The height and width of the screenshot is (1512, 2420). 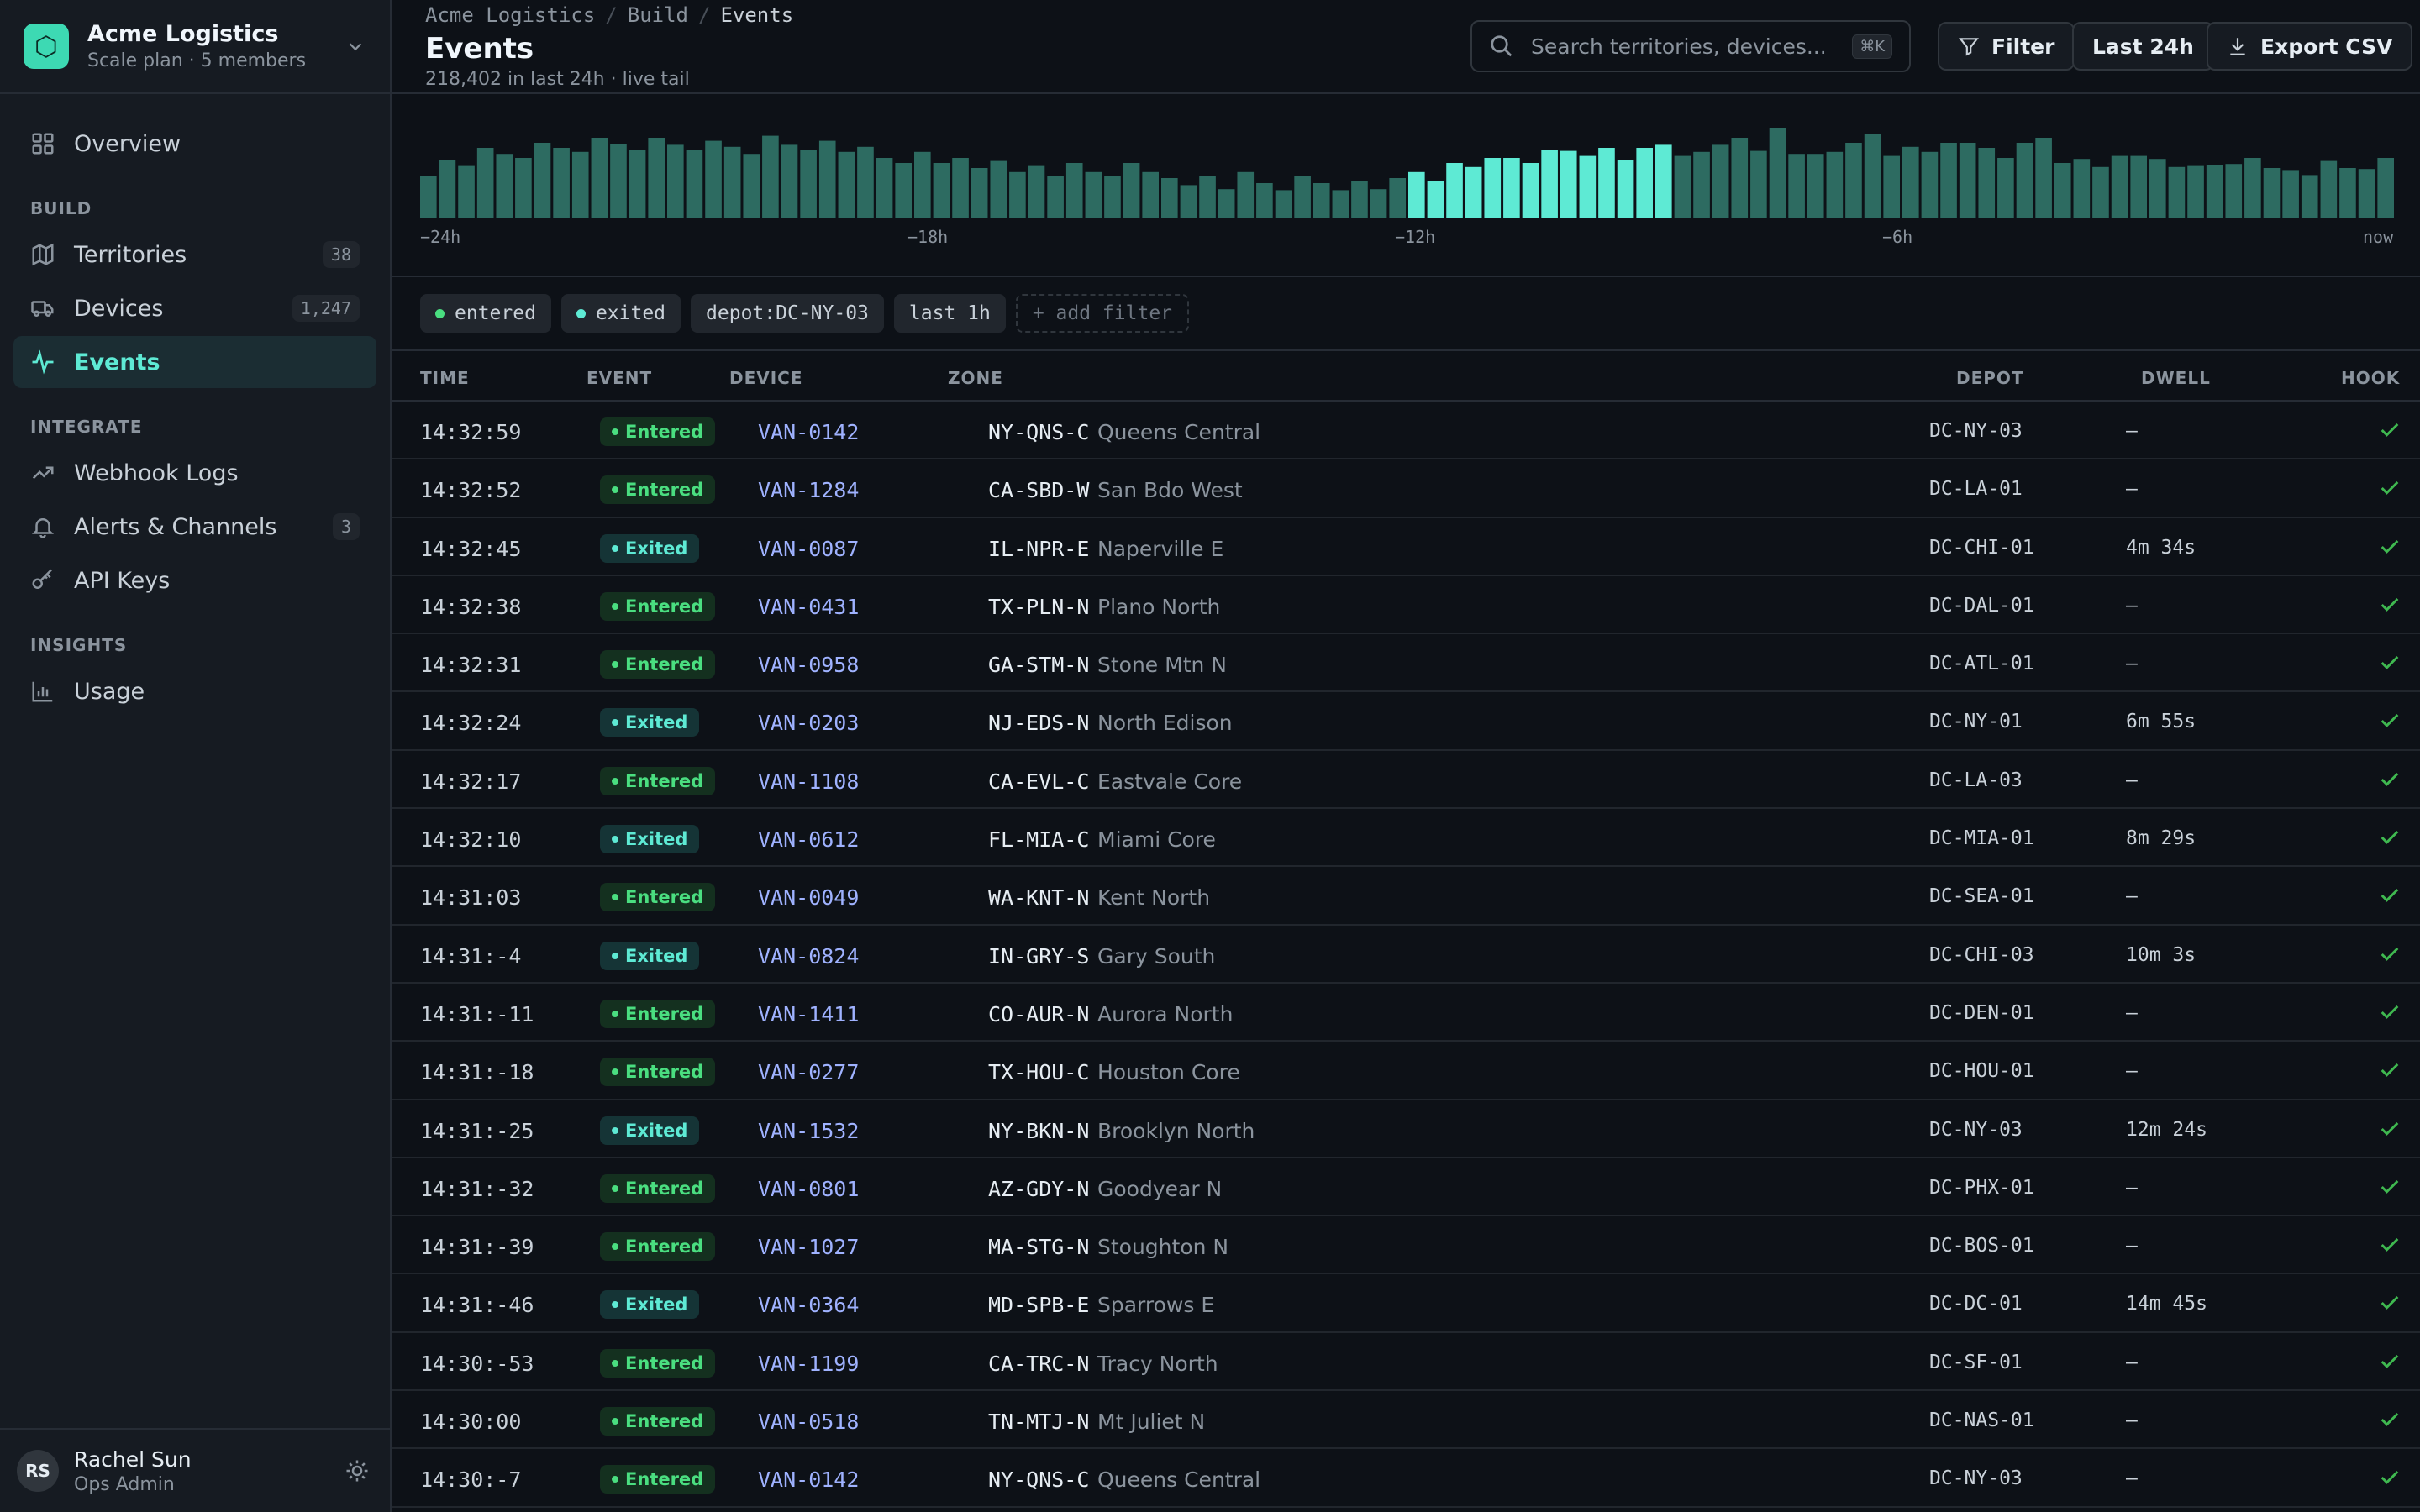 What do you see at coordinates (809, 723) in the screenshot?
I see `device-link: VAN-0203` at bounding box center [809, 723].